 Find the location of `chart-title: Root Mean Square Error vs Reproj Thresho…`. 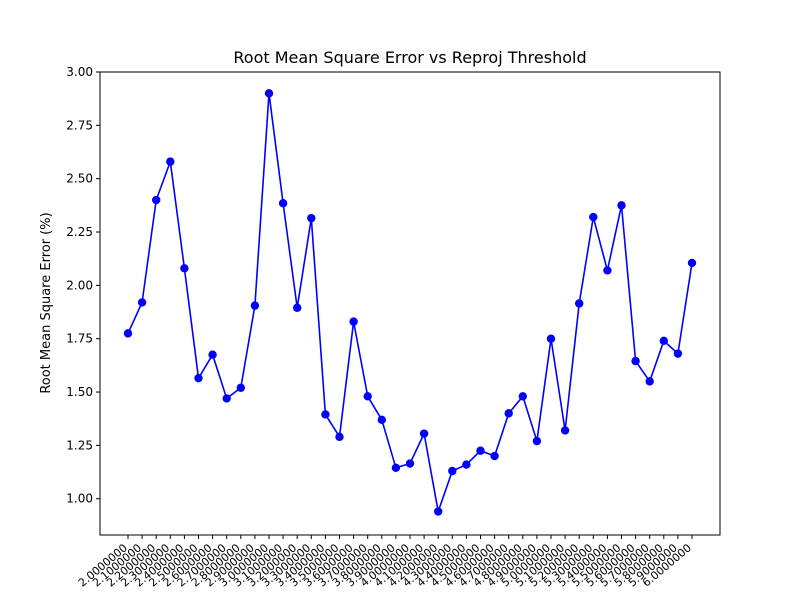

chart-title: Root Mean Square Error vs Reproj Thresho… is located at coordinates (409, 57).